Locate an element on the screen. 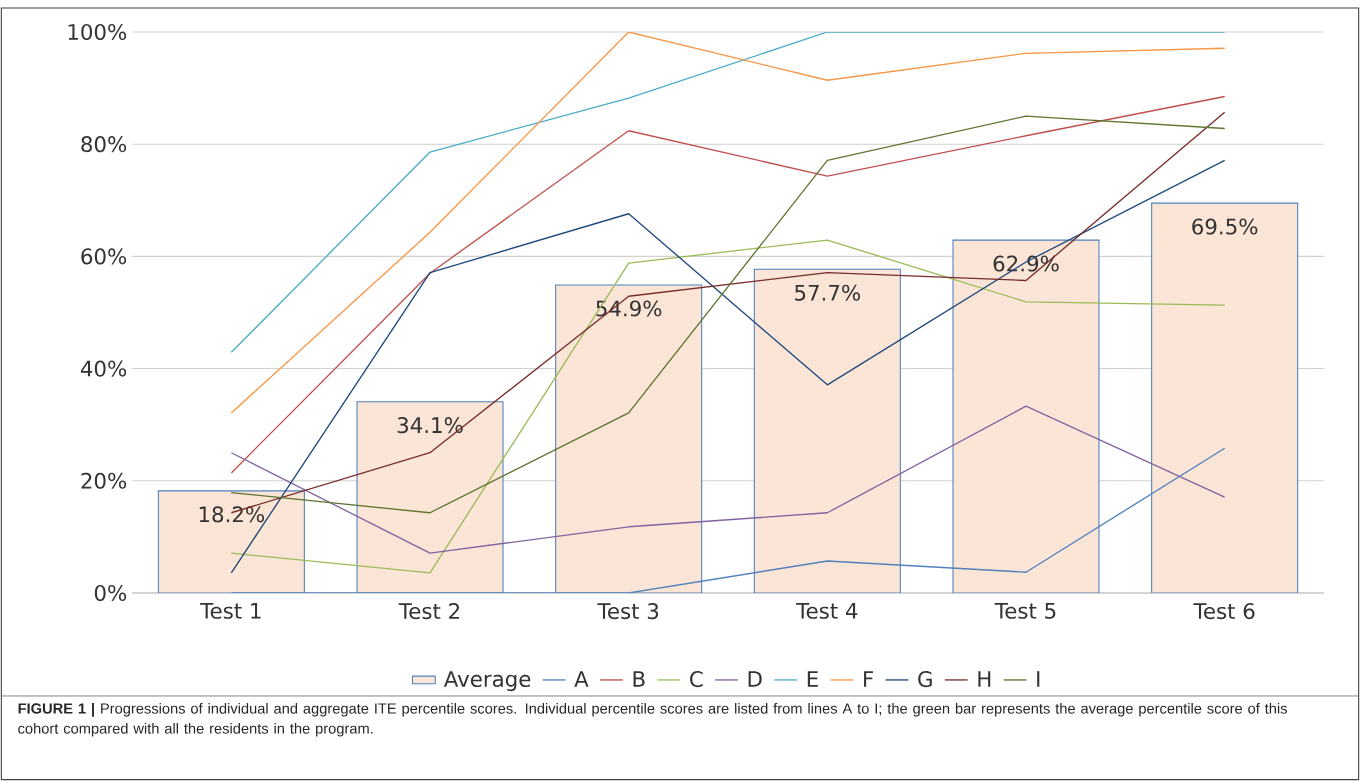 The height and width of the screenshot is (781, 1360). legend-label: C is located at coordinates (696, 679).